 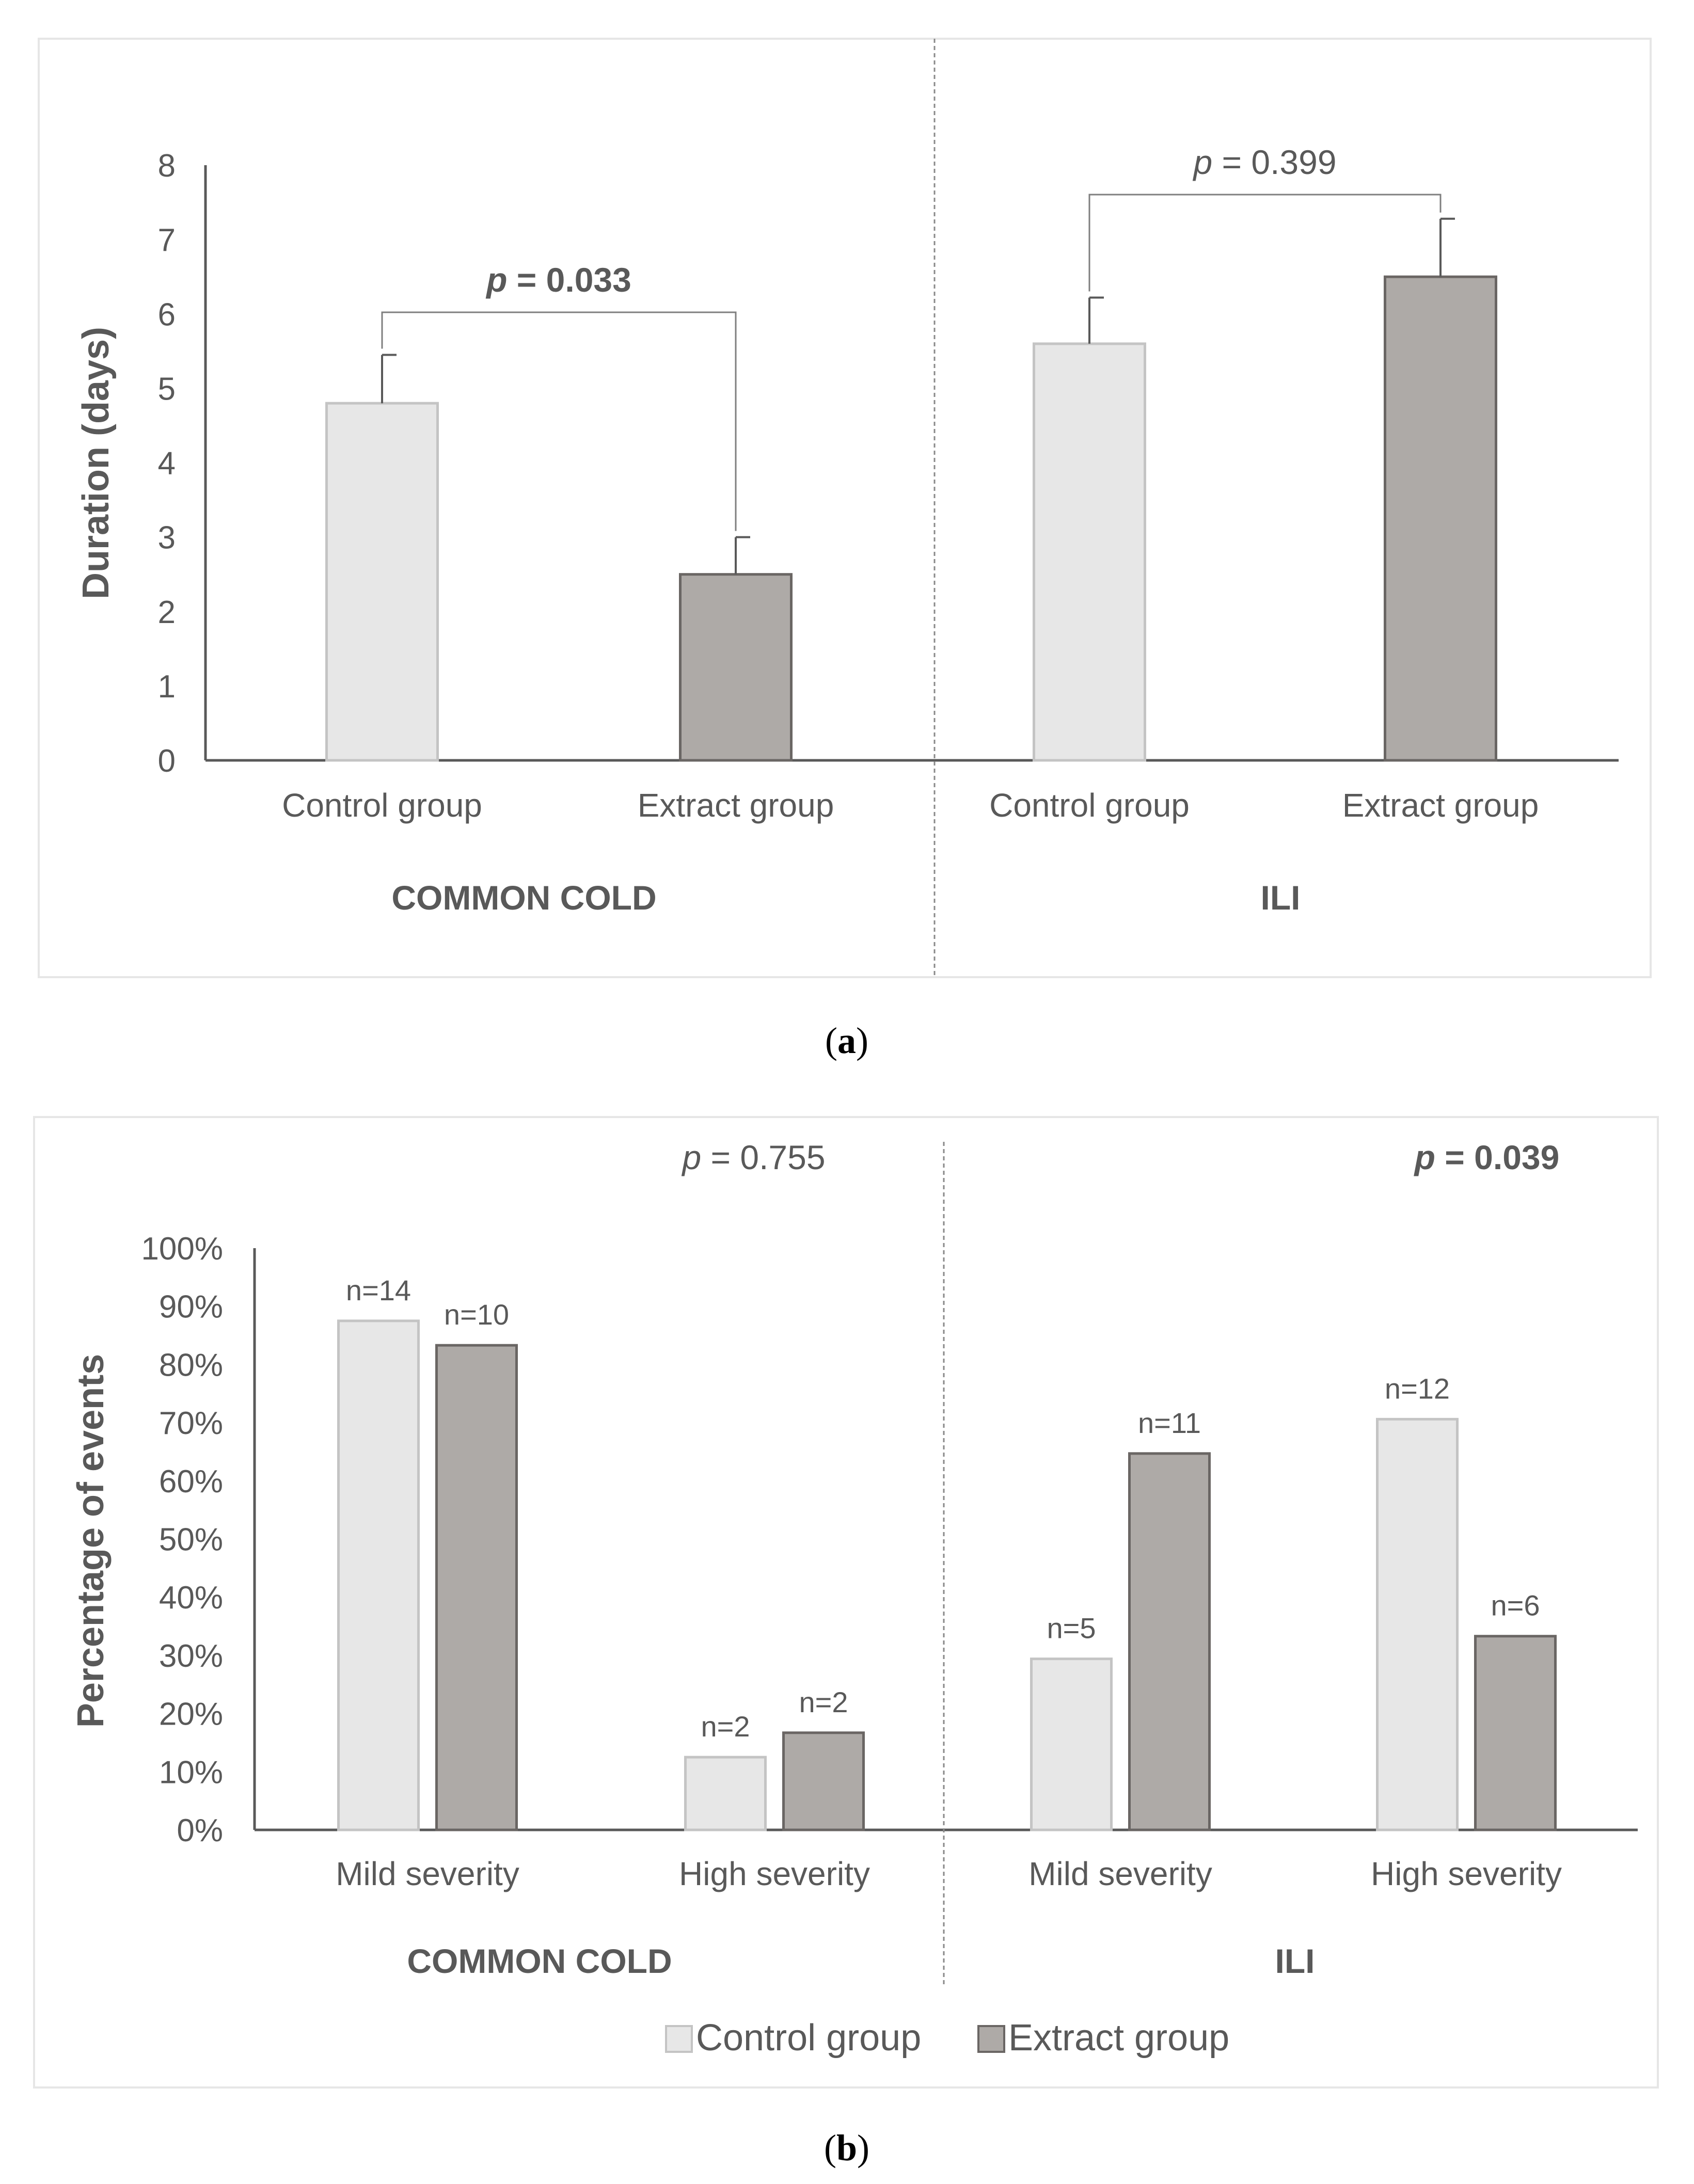 I want to click on data-label: n=6, so click(x=1515, y=1605).